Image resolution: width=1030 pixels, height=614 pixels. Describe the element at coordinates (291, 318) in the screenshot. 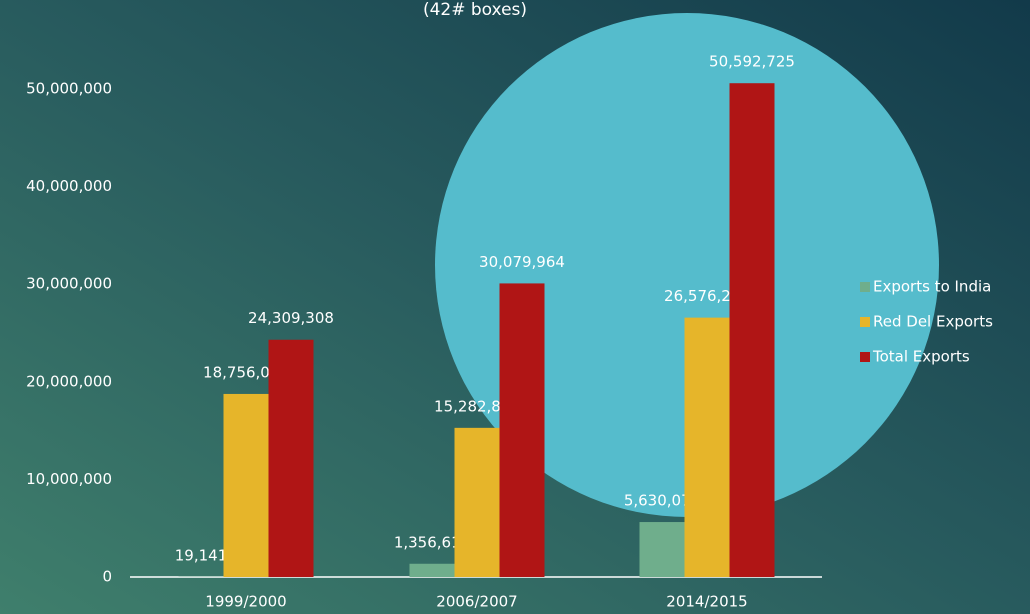

I see `data-label: 24,309,308` at that location.